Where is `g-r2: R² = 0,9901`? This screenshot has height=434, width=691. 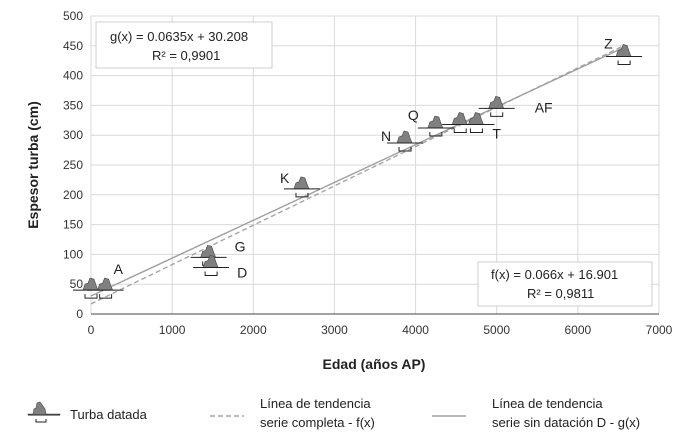
g-r2: R² = 0,9901 is located at coordinates (186, 55).